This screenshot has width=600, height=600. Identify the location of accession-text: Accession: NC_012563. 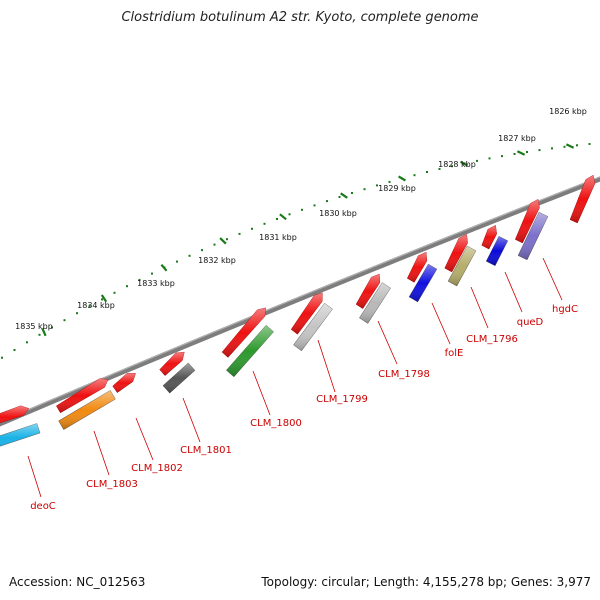
(77, 582).